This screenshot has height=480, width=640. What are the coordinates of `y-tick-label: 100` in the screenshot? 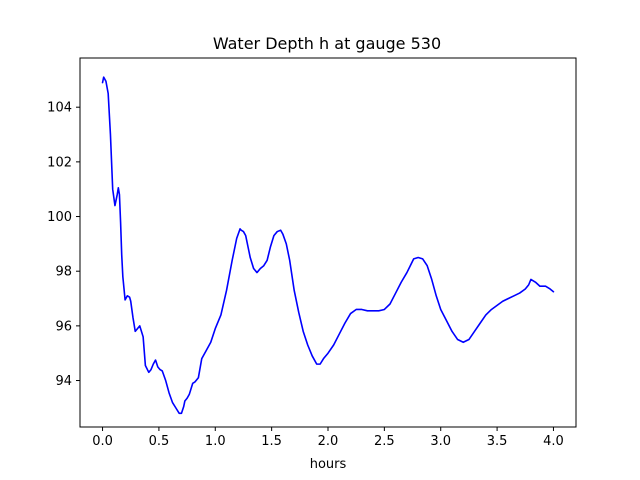 It's located at (59, 217).